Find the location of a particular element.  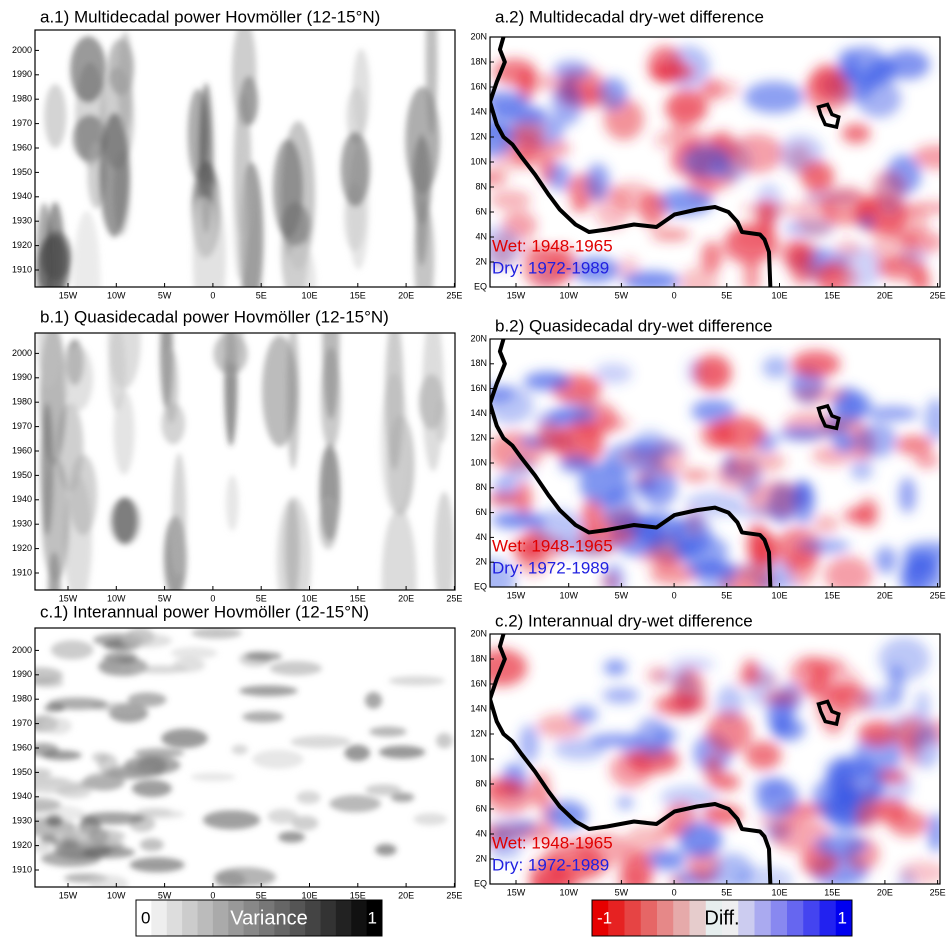

y-tick-label: 14N is located at coordinates (478, 413).